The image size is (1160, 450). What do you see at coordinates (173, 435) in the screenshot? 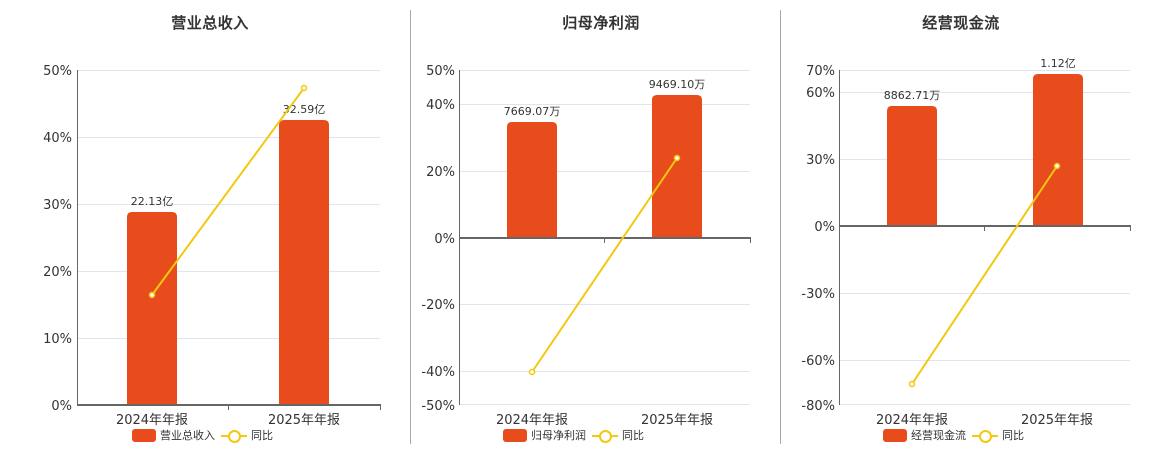
I see `legend-item-bar: 营业总收入` at bounding box center [173, 435].